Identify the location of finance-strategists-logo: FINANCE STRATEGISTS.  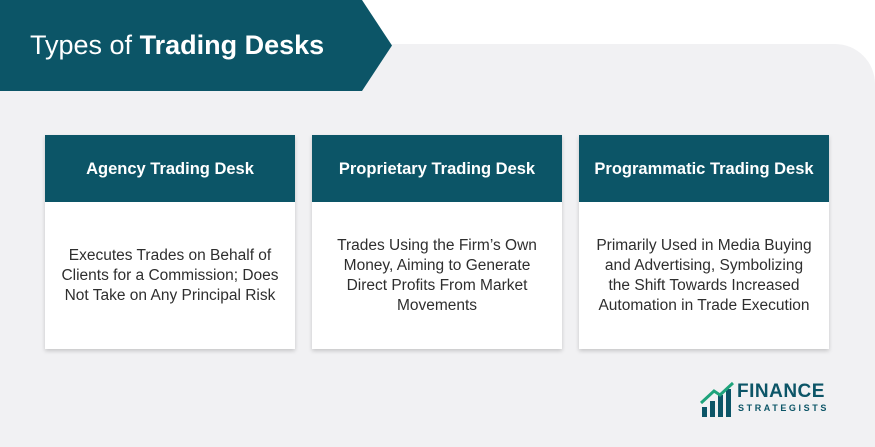
(770, 399).